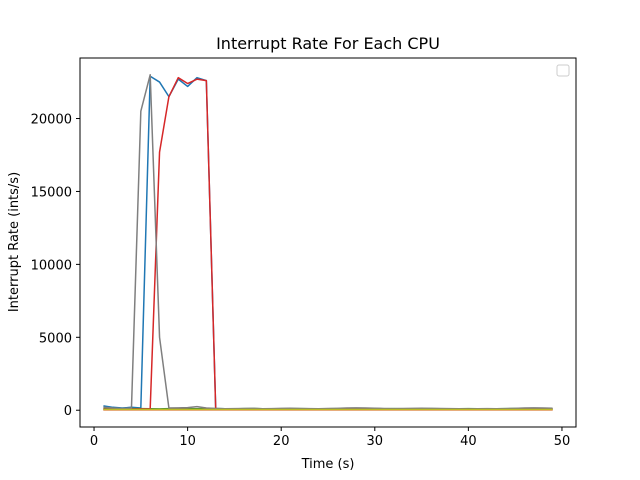 This screenshot has height=480, width=640. What do you see at coordinates (94, 441) in the screenshot?
I see `x-tick-label: 0` at bounding box center [94, 441].